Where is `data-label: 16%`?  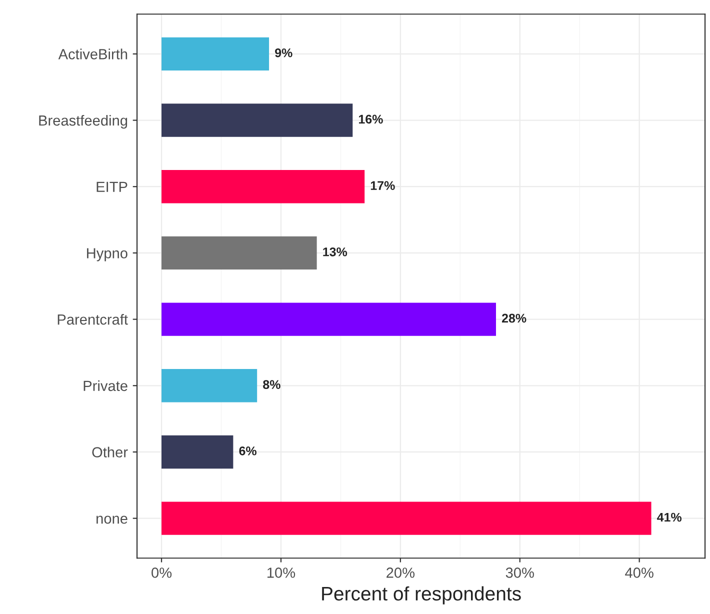 data-label: 16% is located at coordinates (370, 119).